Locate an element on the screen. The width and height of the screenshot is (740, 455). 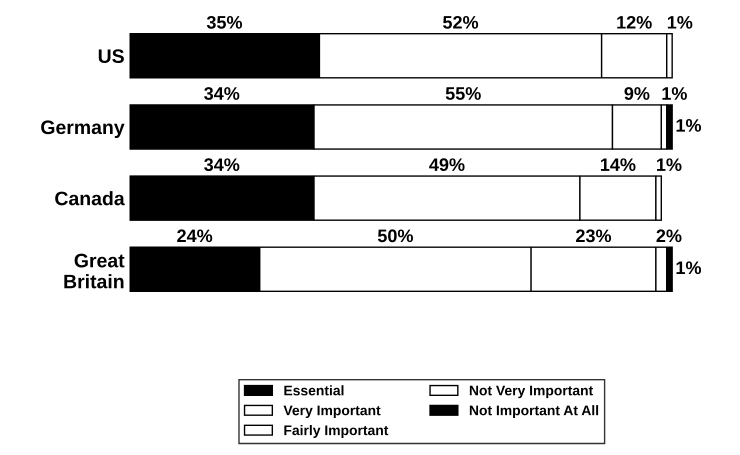
y-tick-label: Canada is located at coordinates (90, 198).